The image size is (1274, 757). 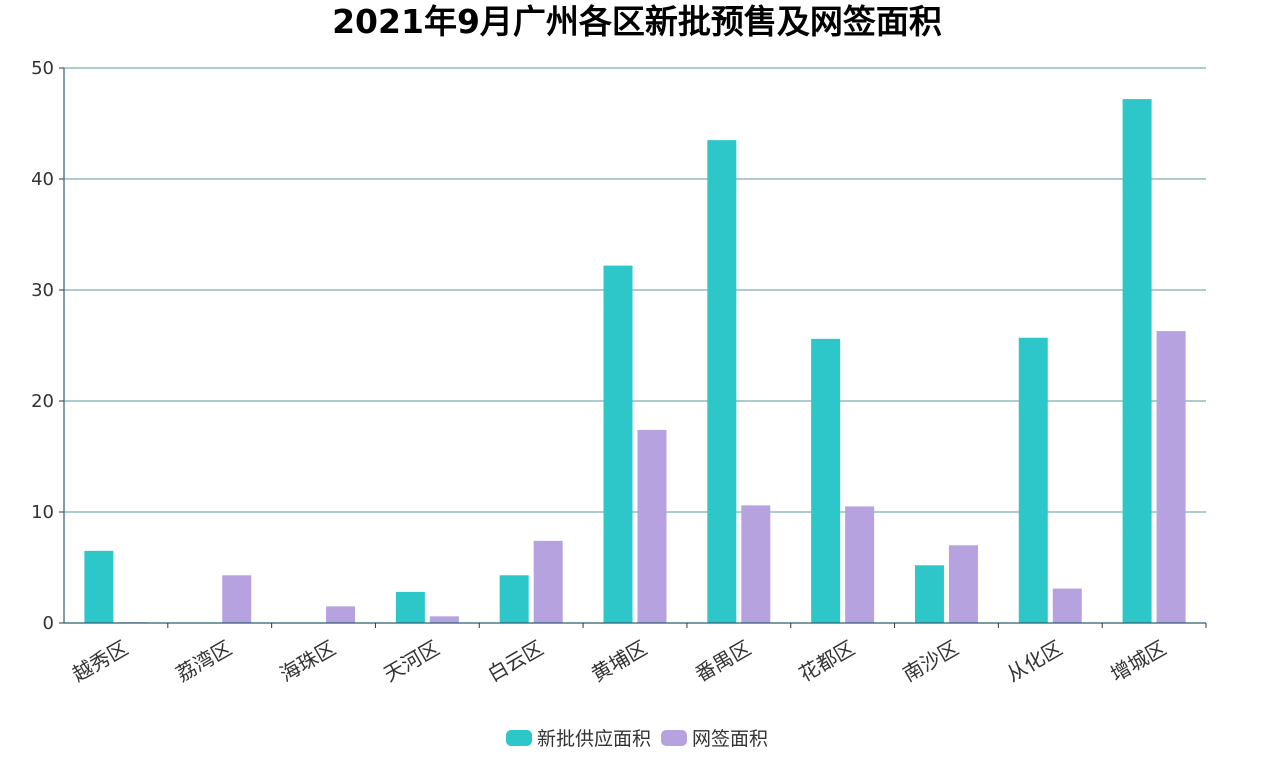 What do you see at coordinates (730, 739) in the screenshot?
I see `legend-label: 网签面积` at bounding box center [730, 739].